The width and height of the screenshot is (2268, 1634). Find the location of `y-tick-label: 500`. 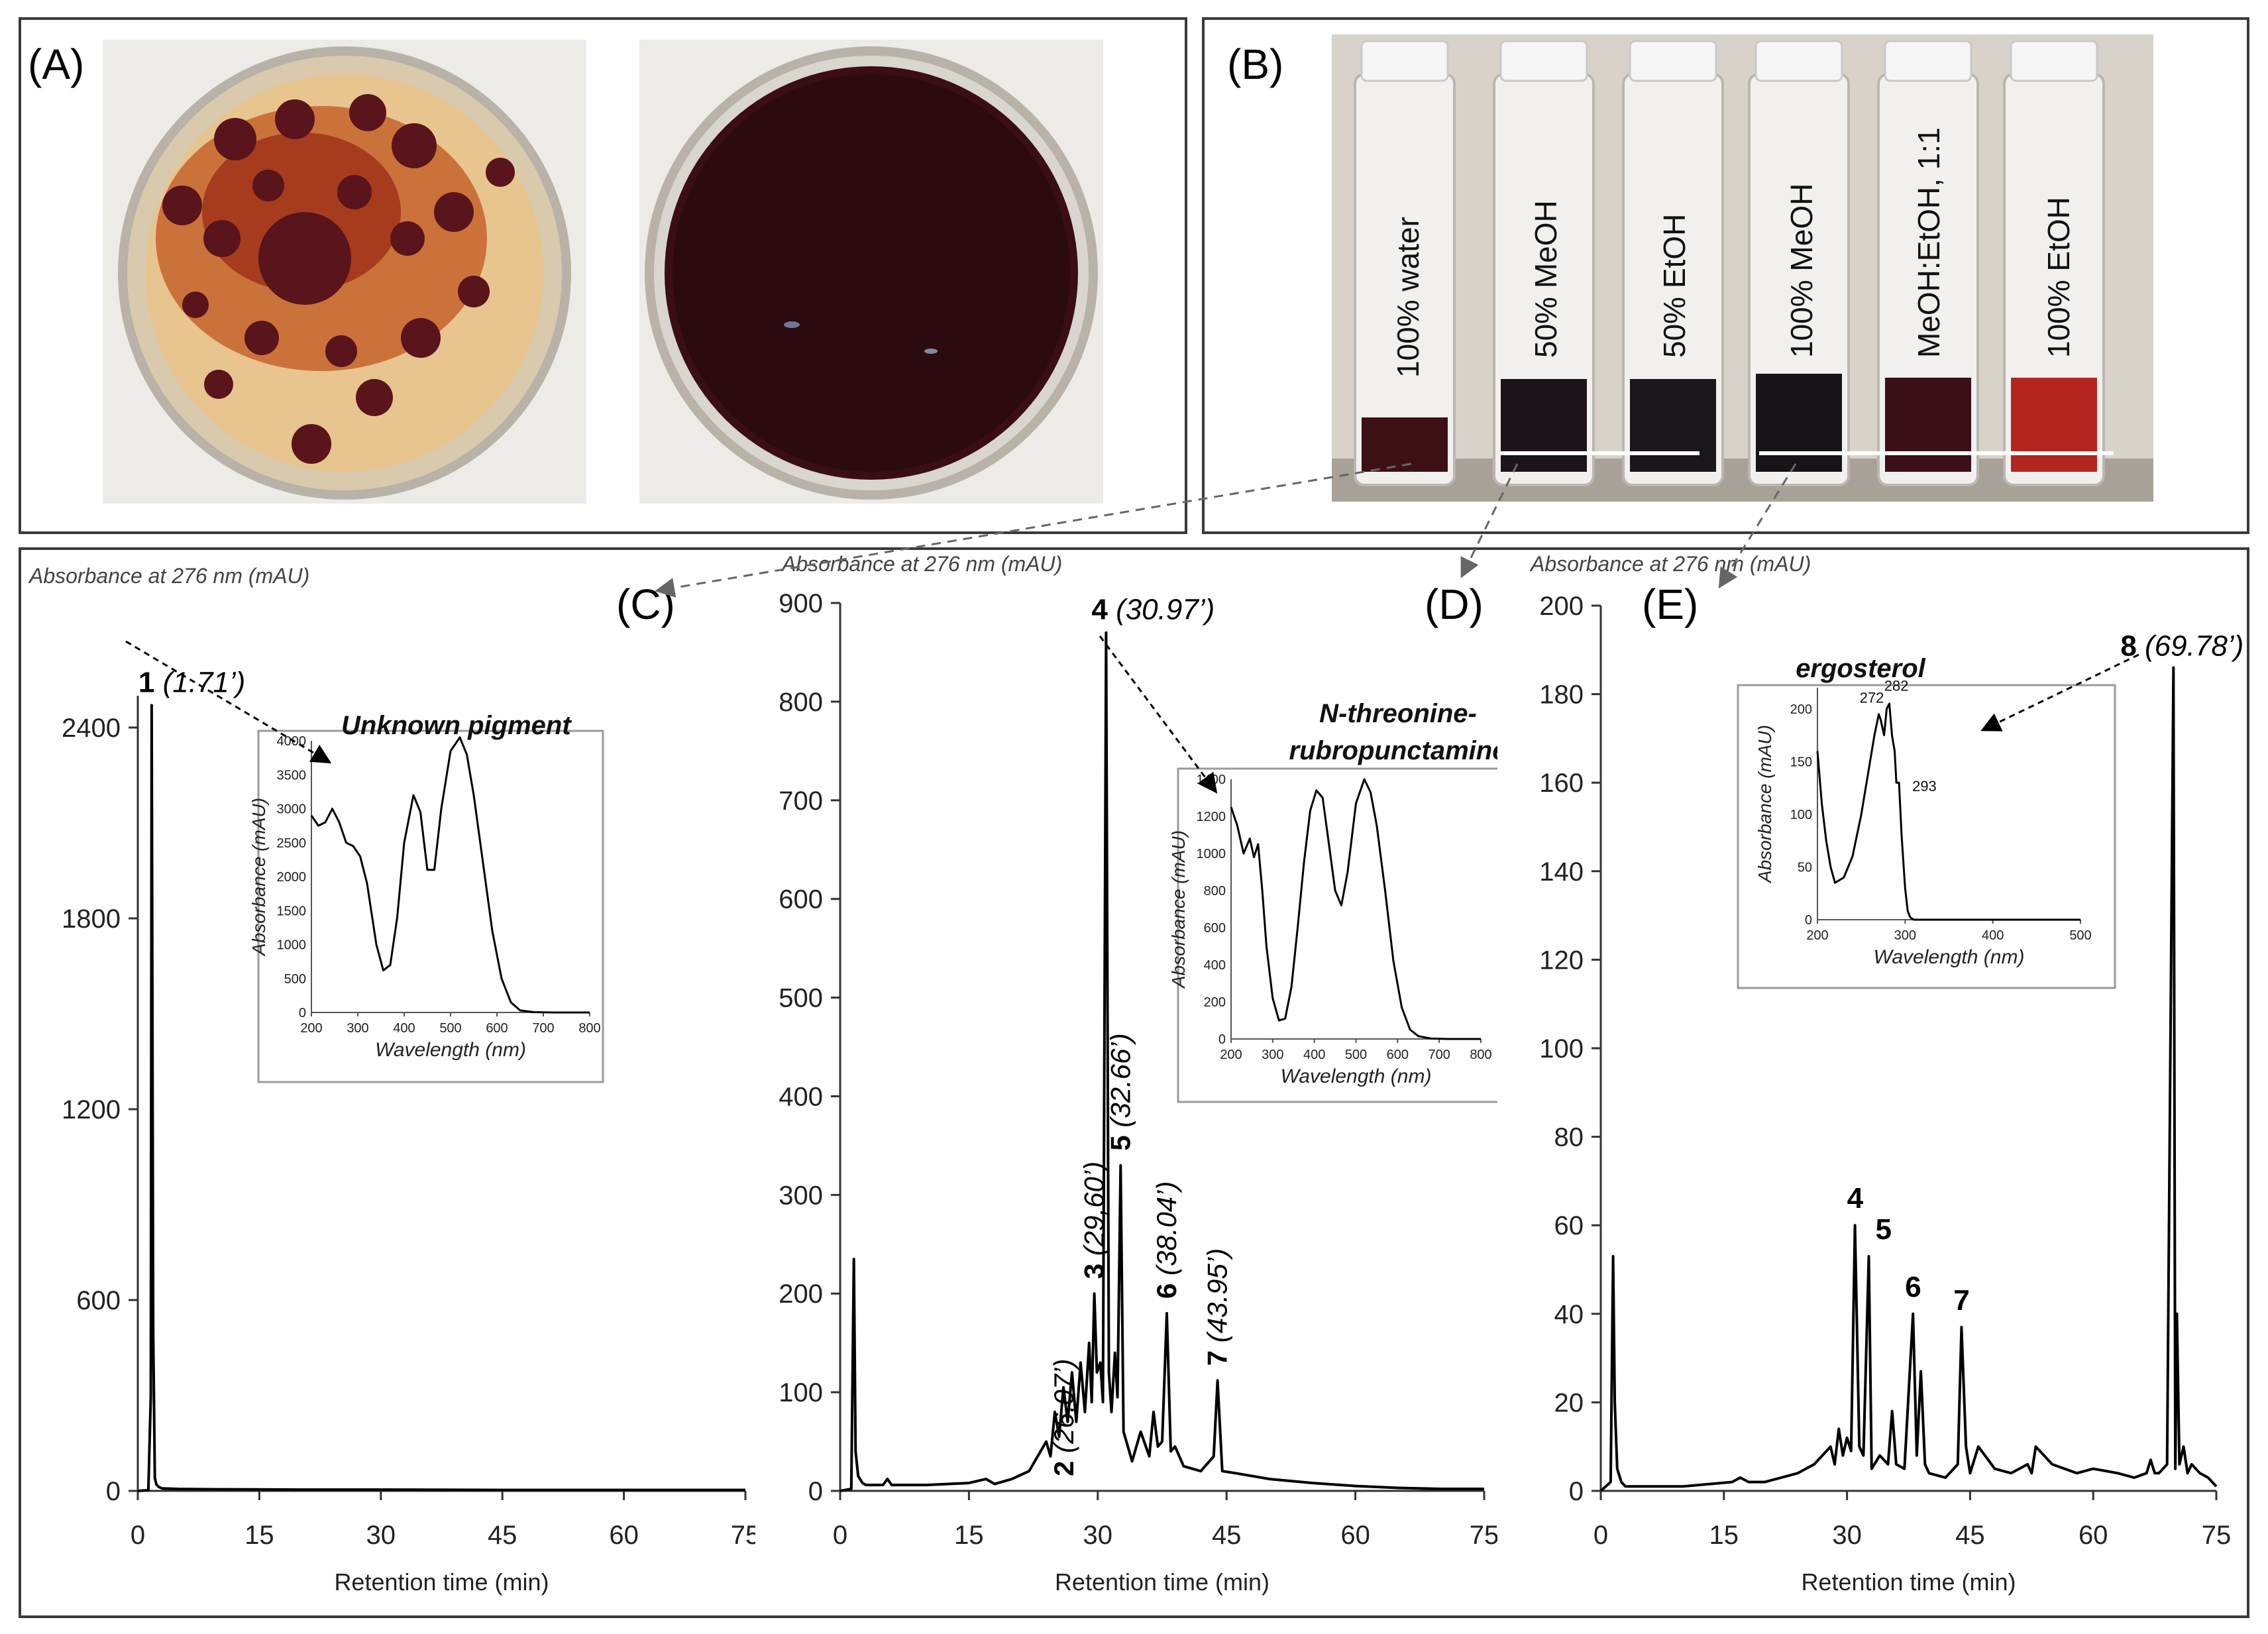

y-tick-label: 500 is located at coordinates (801, 998).